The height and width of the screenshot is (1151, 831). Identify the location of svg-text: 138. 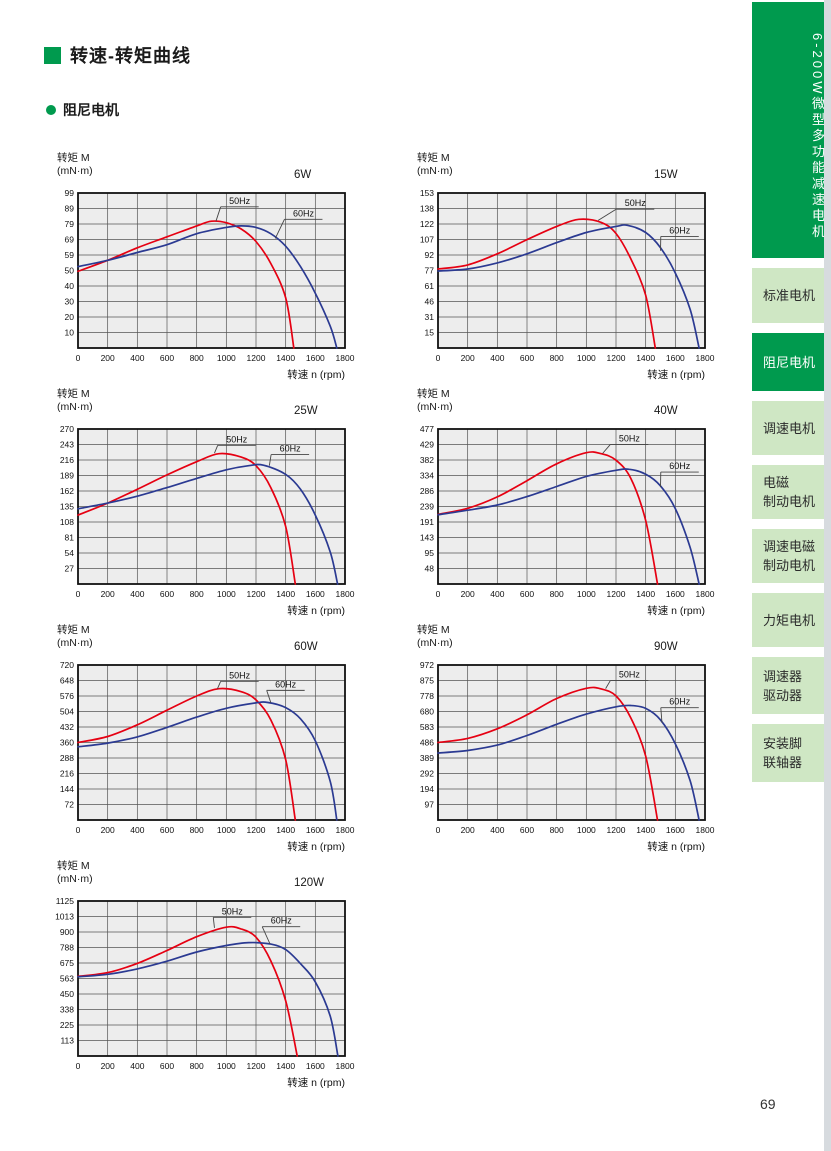
(427, 209).